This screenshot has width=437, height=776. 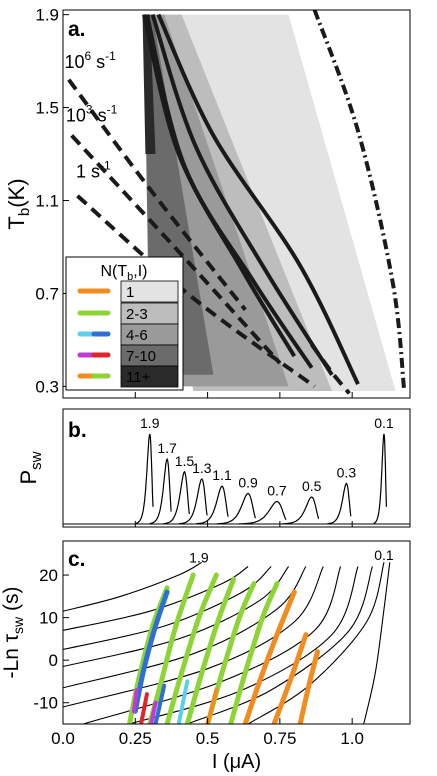 What do you see at coordinates (48, 575) in the screenshot?
I see `y-tick-label-c: 20` at bounding box center [48, 575].